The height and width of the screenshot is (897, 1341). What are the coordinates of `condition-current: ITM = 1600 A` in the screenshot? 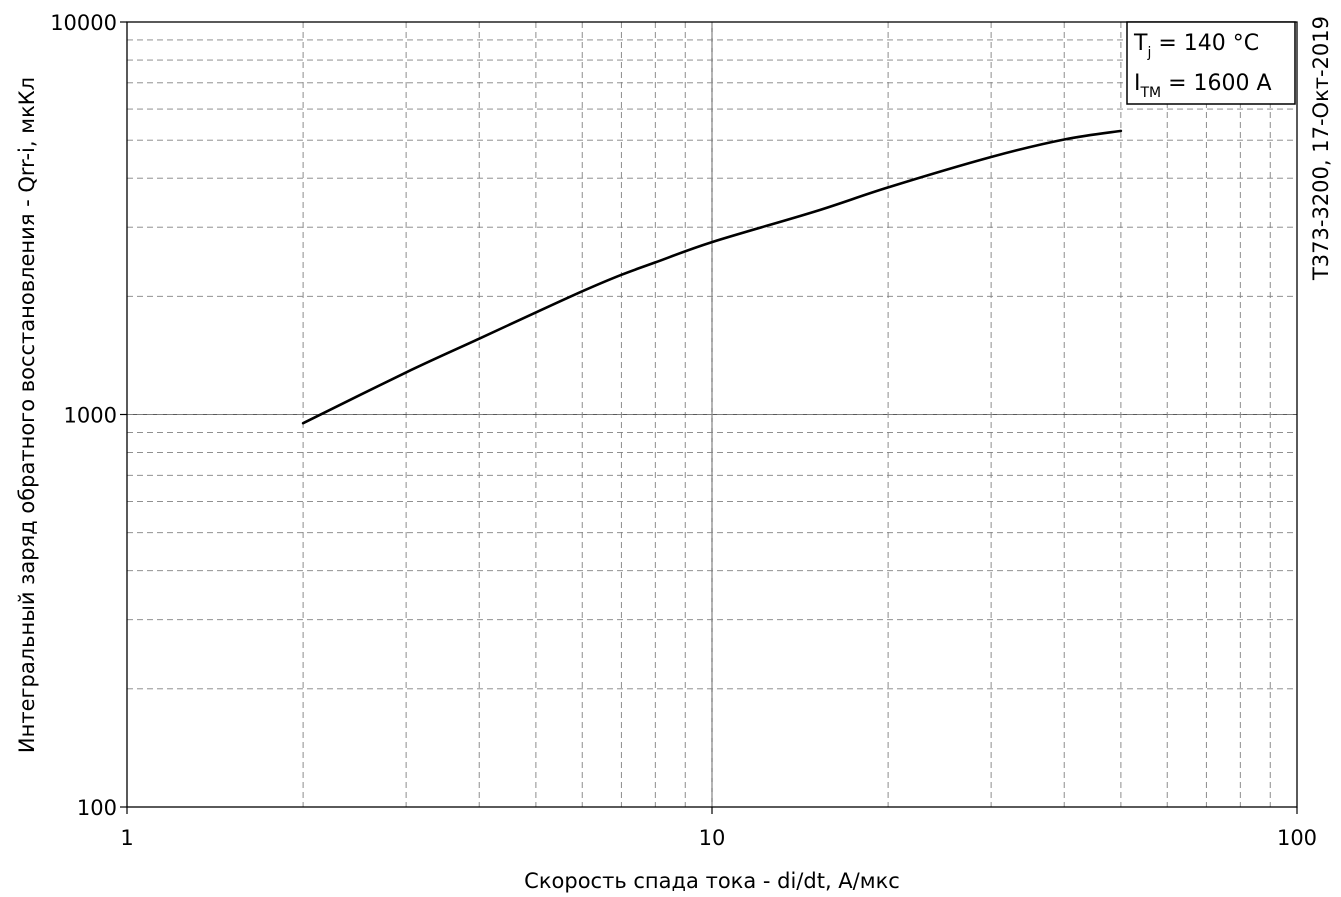 It's located at (1203, 86).